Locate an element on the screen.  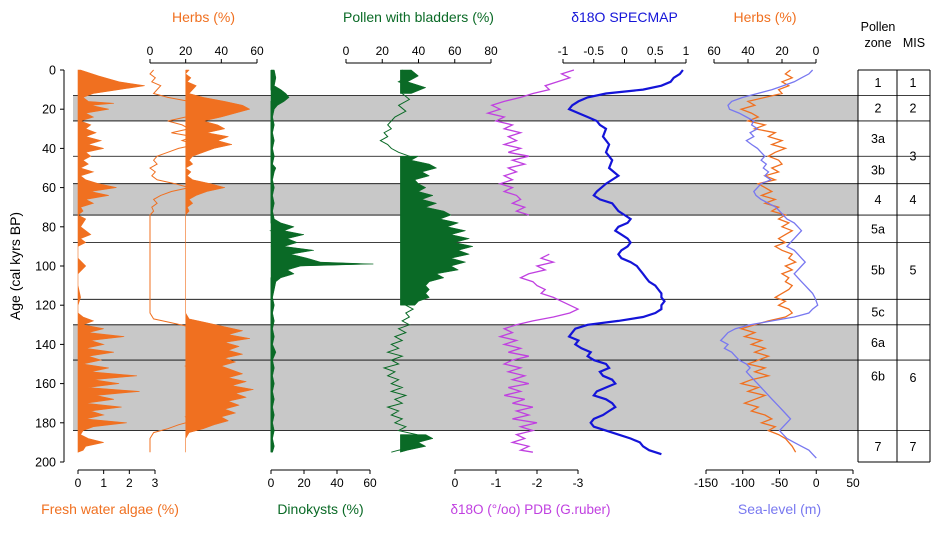
pollen-zone-label: 3a is located at coordinates (878, 139).